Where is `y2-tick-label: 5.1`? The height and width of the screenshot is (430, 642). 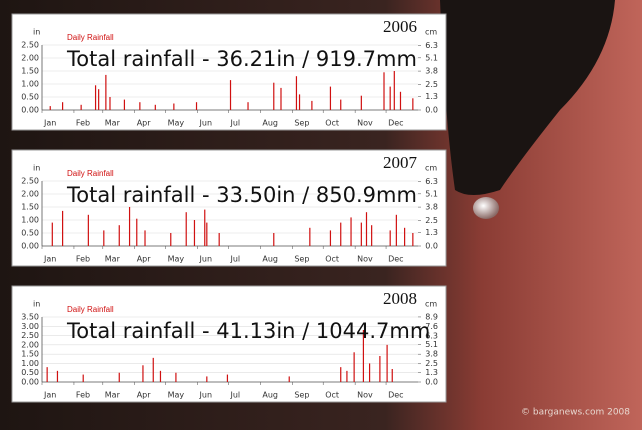
y2-tick-label: 5.1 is located at coordinates (431, 193).